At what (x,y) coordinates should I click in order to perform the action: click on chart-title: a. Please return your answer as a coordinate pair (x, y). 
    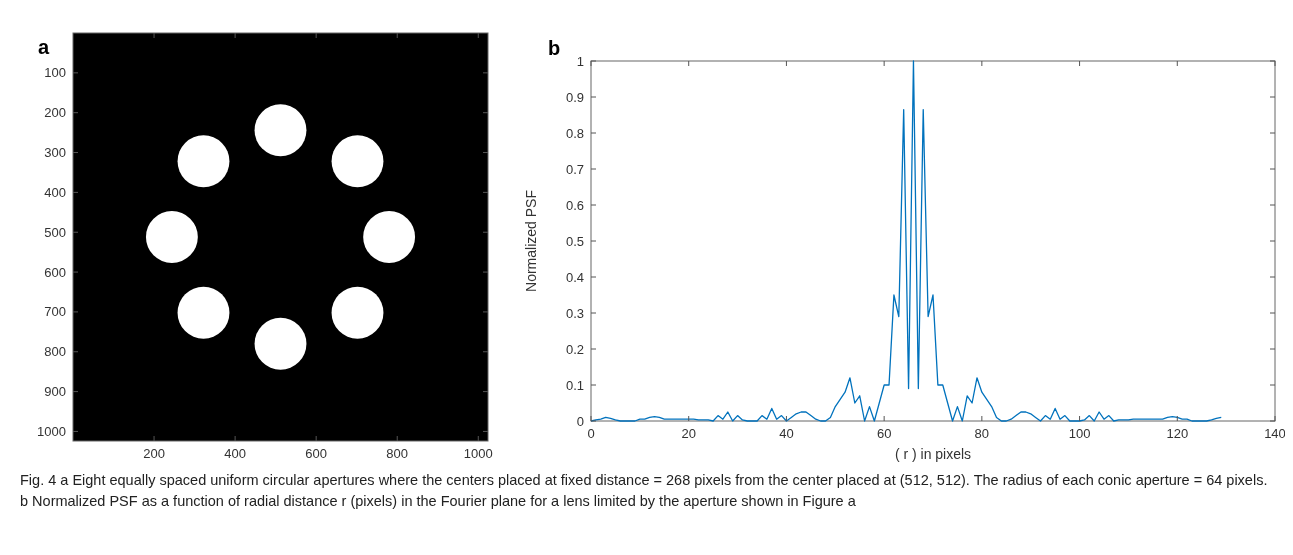
    Looking at the image, I should click on (44, 47).